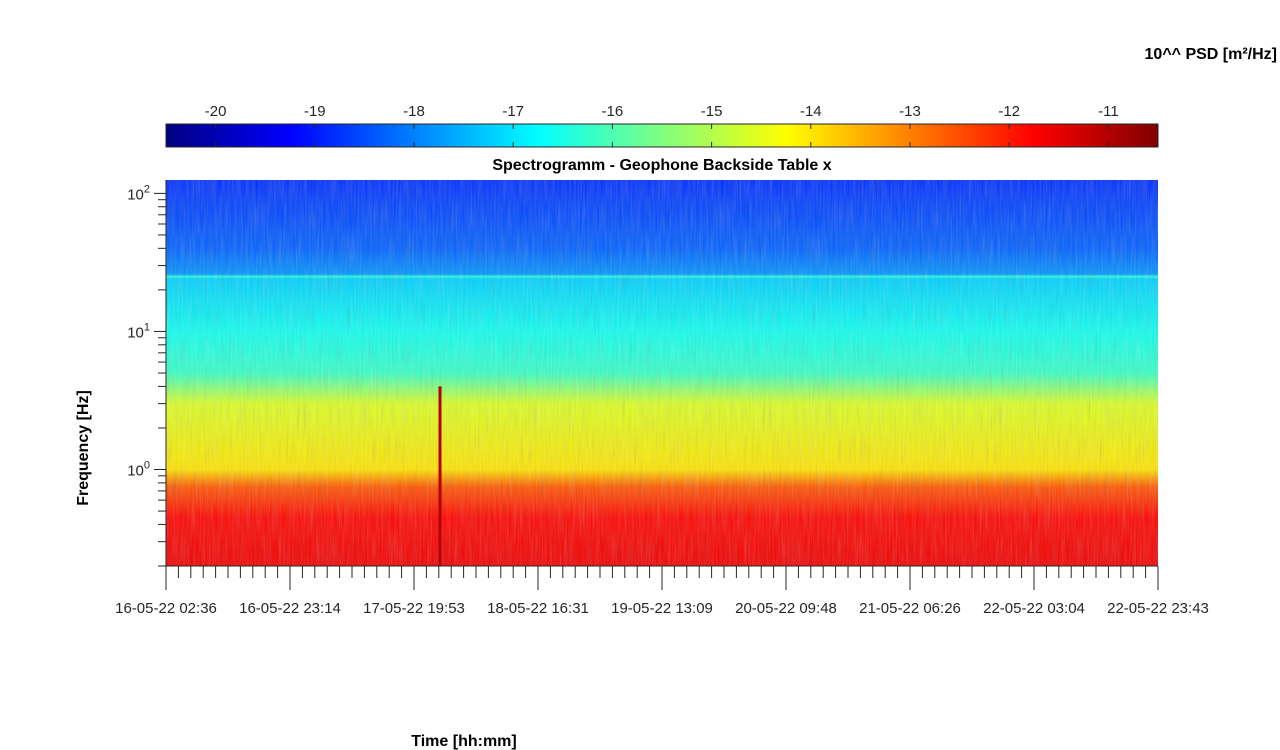  I want to click on chart-title: Spectrogramm - Geophone Backside Table x, so click(661, 165).